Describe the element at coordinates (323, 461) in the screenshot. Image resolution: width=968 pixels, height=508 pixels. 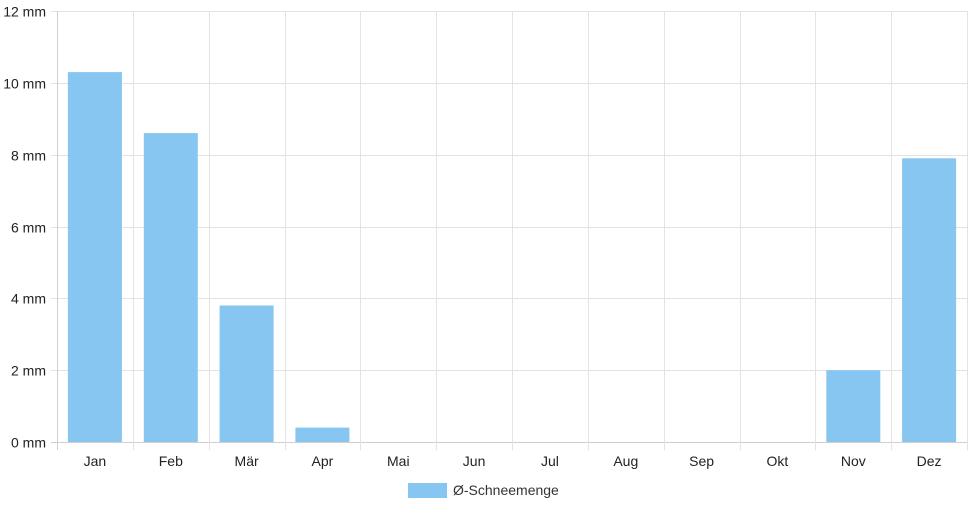
I see `x-tick-label: Apr` at that location.